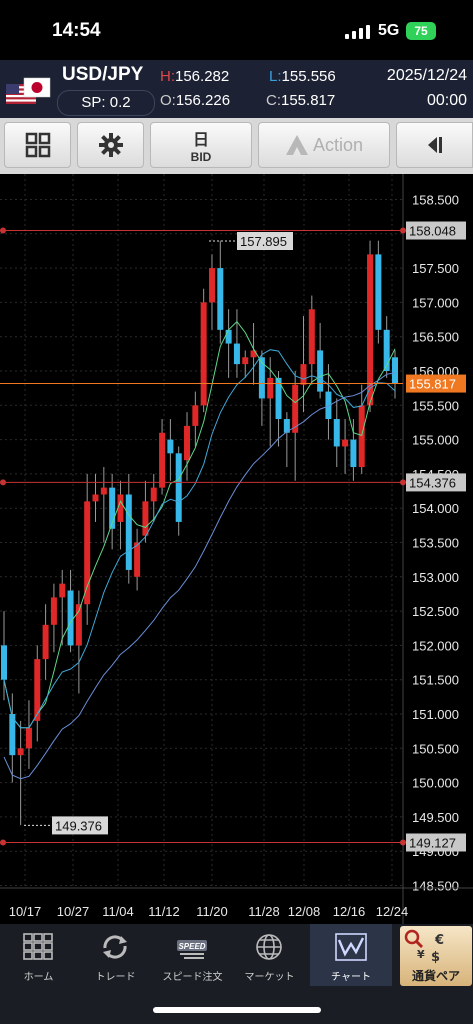  I want to click on open-value: 156.226, so click(203, 100).